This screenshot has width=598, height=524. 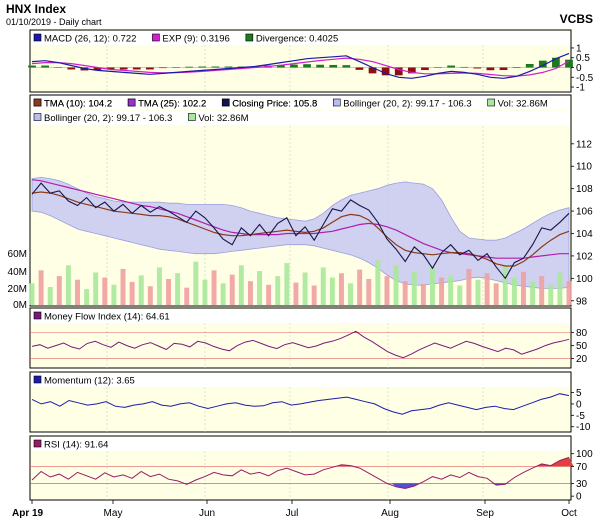 I want to click on y-tick-label: -0.5, so click(x=585, y=78).